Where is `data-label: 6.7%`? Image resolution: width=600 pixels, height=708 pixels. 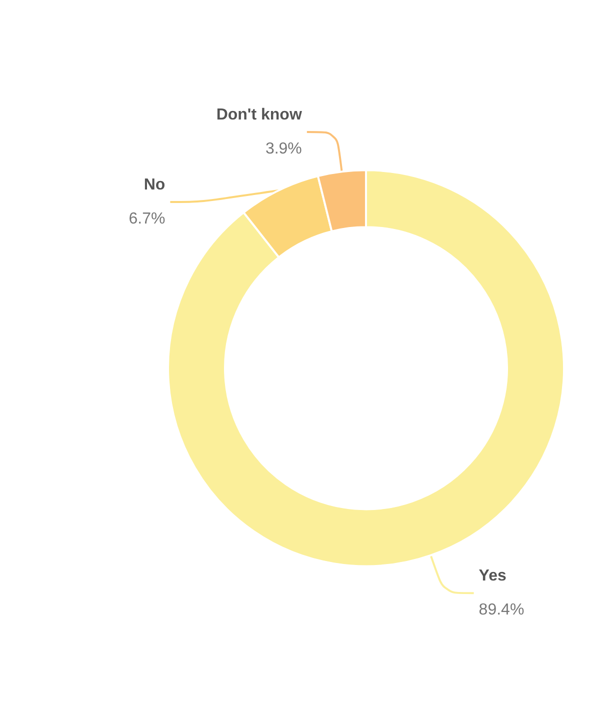 data-label: 6.7% is located at coordinates (147, 219).